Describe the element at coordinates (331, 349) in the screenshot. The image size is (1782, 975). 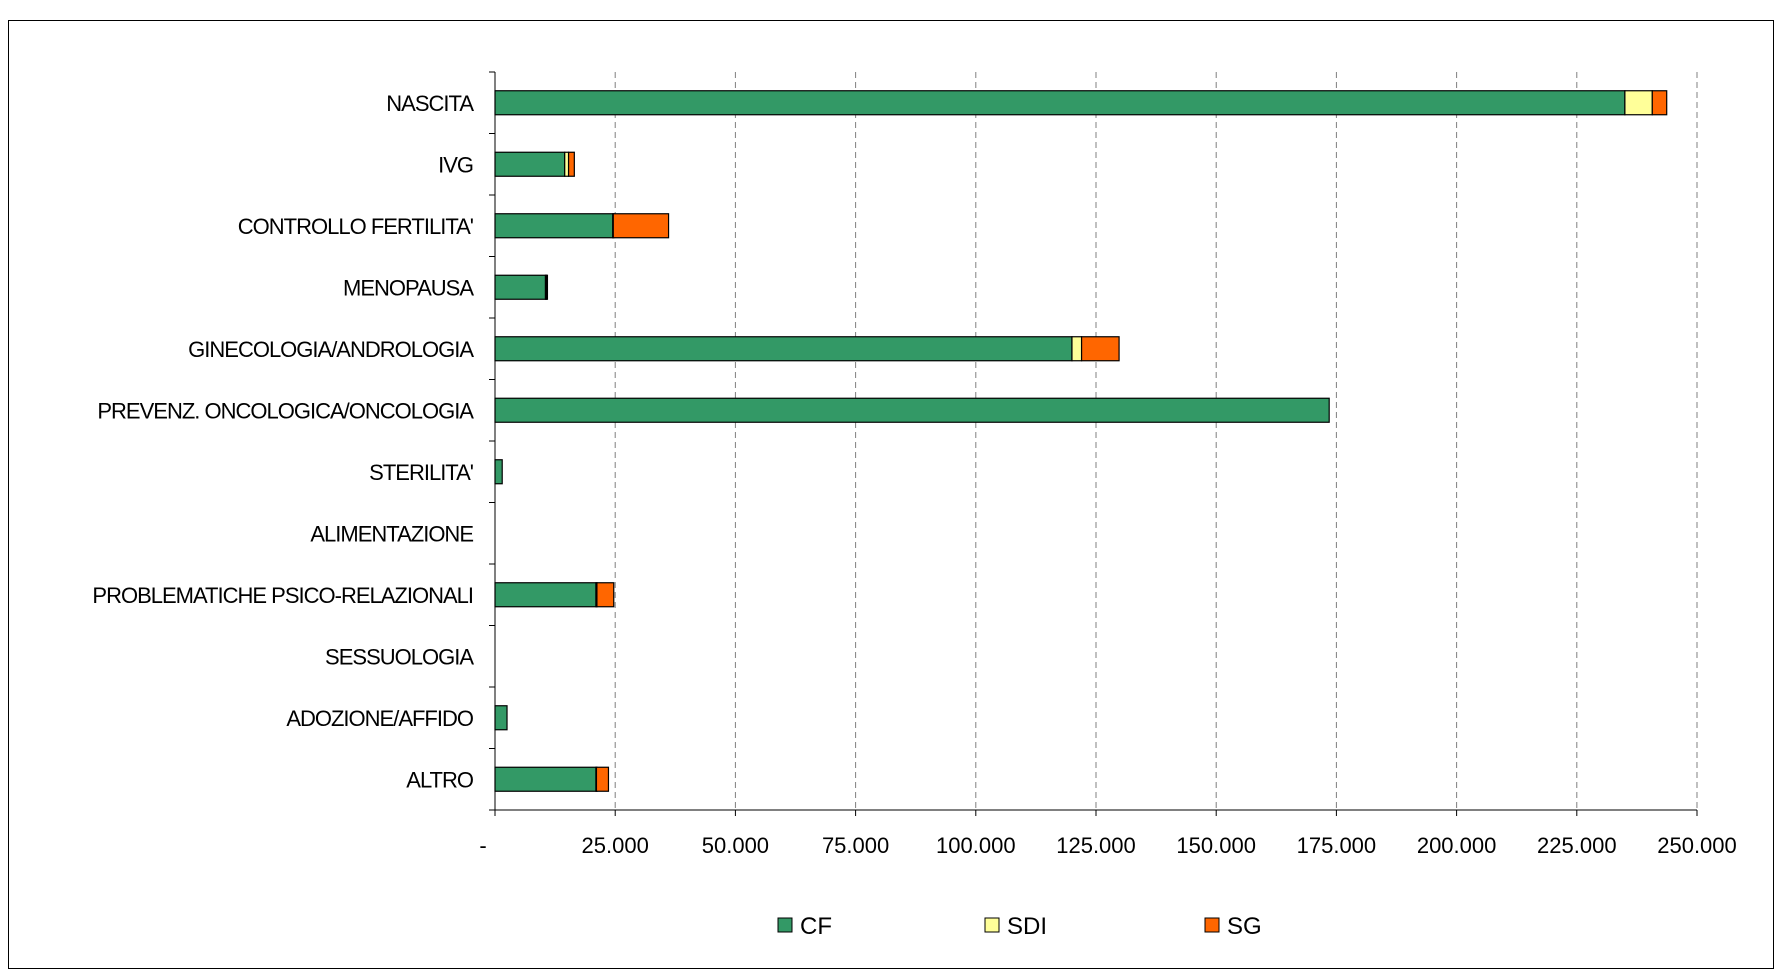
I see `category-label: GINECOLOGIA/ANDROLOGIA` at that location.